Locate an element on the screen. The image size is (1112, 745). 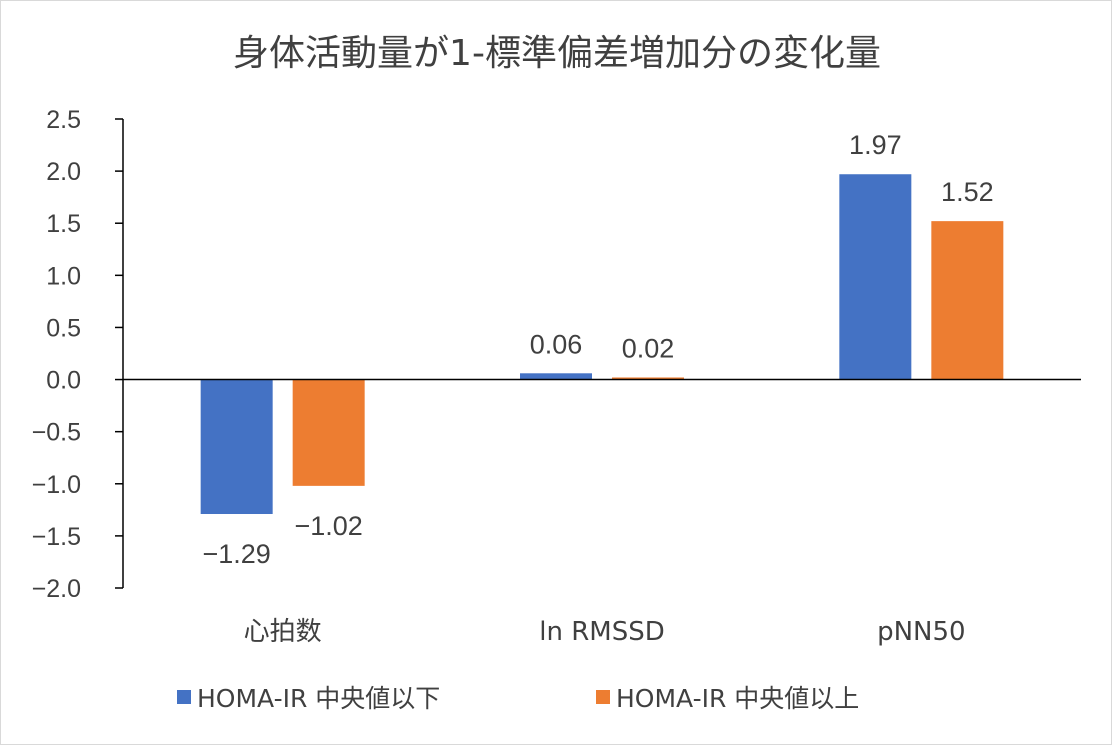
y-axis: 2.5 2.0 1.5 1.0 0.5 0.0 −0.5 −1.0 −1.5 −2.0 is located at coordinates (78, 354).